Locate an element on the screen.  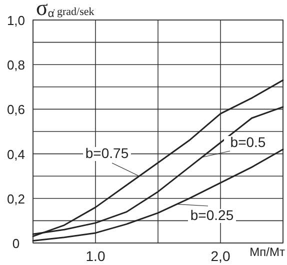
y-tick-label: 0 is located at coordinates (16, 243).